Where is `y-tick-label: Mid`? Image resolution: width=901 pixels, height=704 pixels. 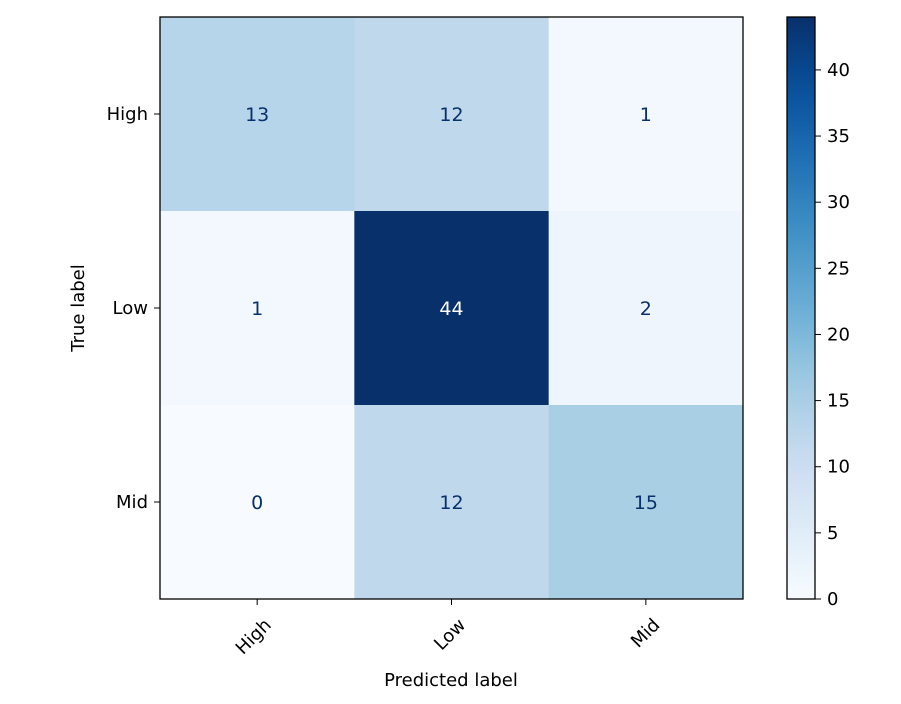 y-tick-label: Mid is located at coordinates (132, 502).